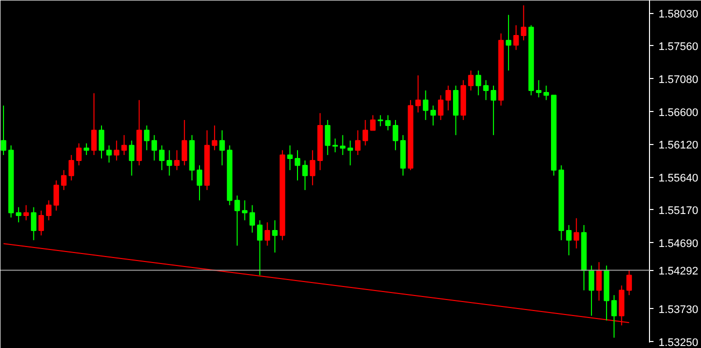 Image resolution: width=701 pixels, height=348 pixels. What do you see at coordinates (678, 178) in the screenshot?
I see `y-tick-label: 1.55640` at bounding box center [678, 178].